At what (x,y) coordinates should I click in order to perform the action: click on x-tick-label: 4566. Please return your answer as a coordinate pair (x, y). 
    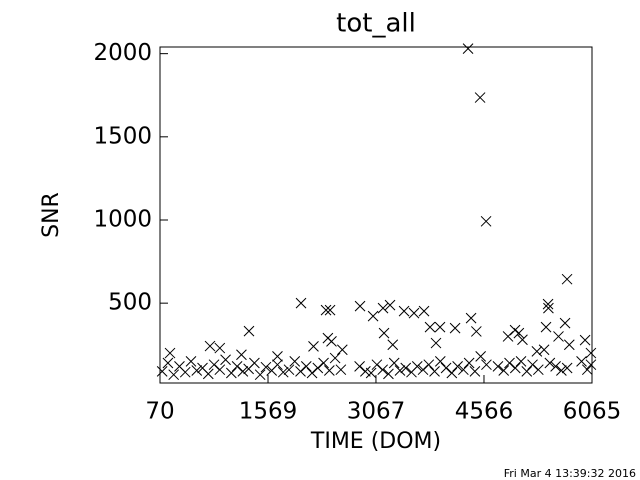
    Looking at the image, I should click on (484, 412).